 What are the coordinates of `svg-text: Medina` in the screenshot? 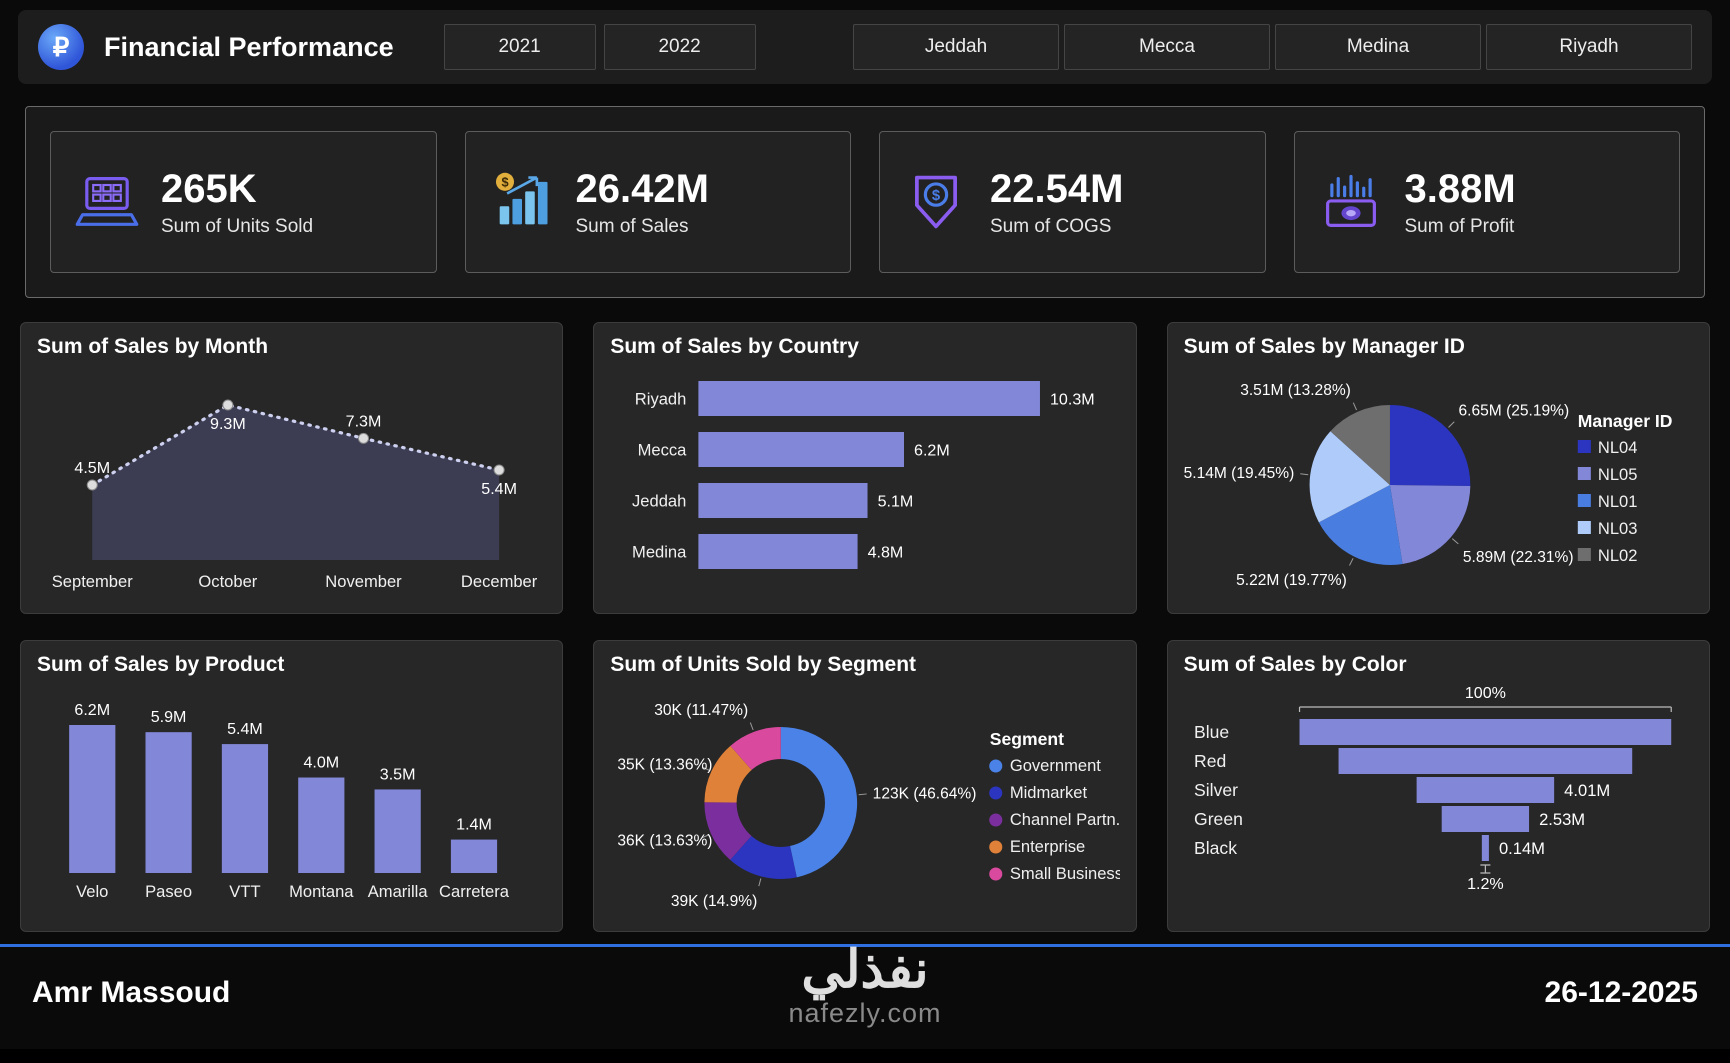 It's located at (659, 552).